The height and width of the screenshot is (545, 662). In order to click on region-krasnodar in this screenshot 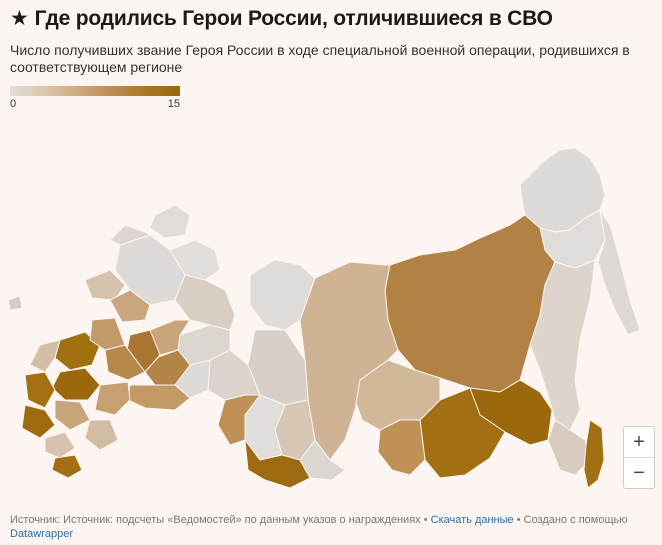, I will do `click(38, 421)`.